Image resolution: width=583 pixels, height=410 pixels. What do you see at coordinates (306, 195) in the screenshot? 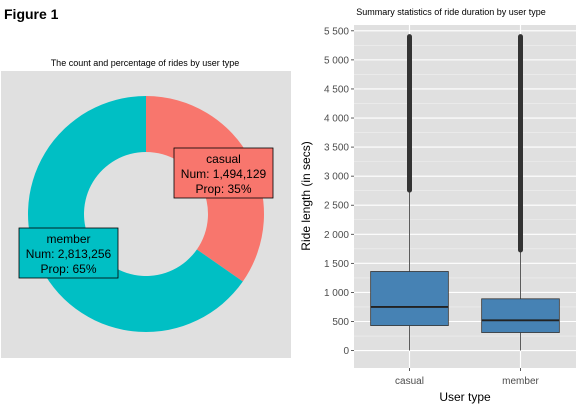
I see `y-axis-title: Ride length (in secs)` at bounding box center [306, 195].